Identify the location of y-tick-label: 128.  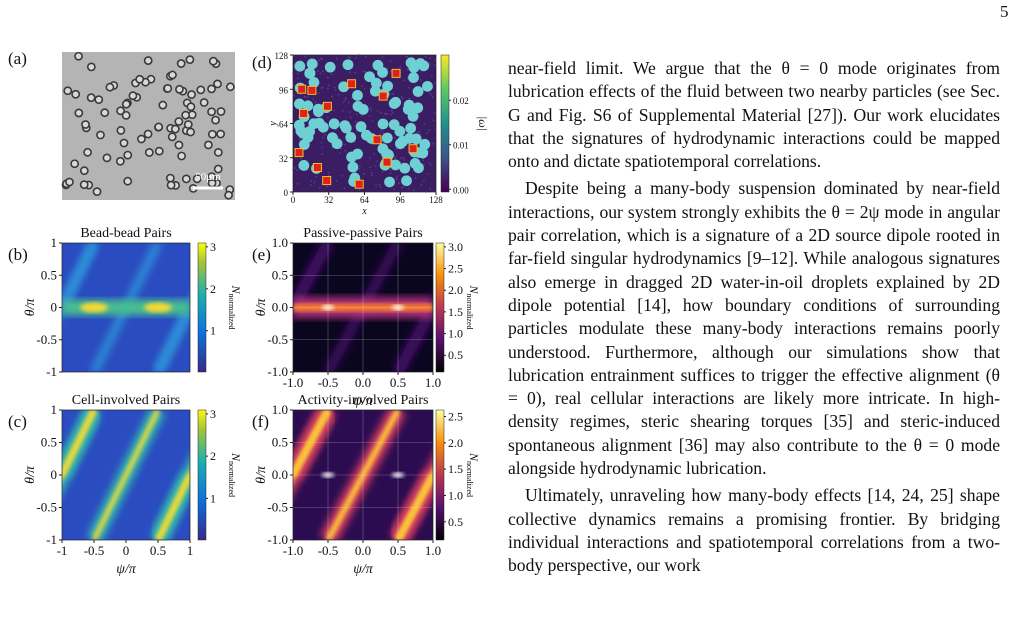
(282, 56).